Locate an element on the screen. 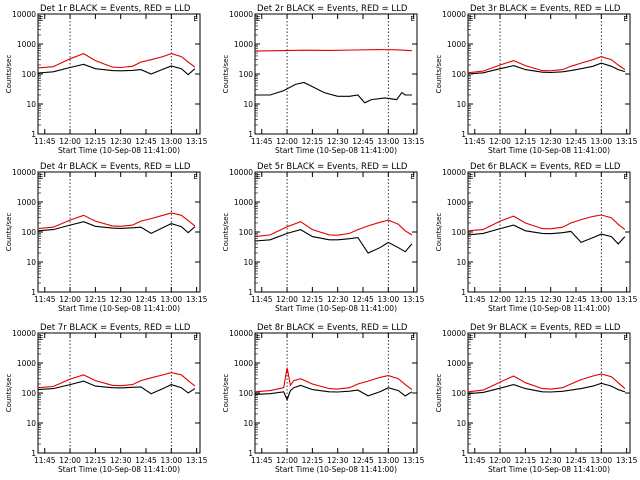  chart-title: Det 9r BLACK = Events, RED = LLD is located at coordinates (545, 328).